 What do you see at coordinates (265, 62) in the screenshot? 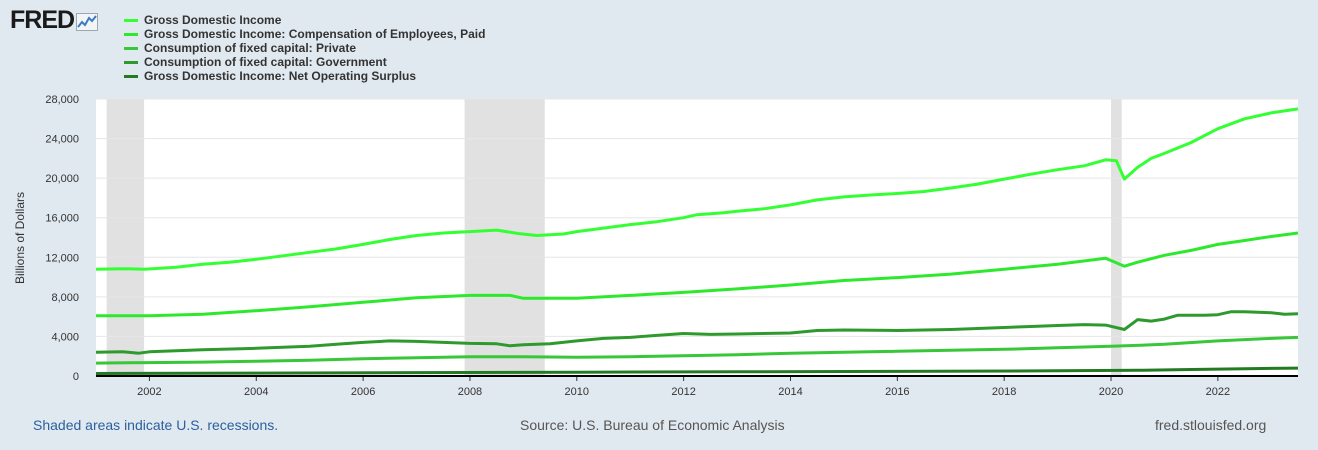
I see `legend-label: Consumption of fixed capital: Government` at bounding box center [265, 62].